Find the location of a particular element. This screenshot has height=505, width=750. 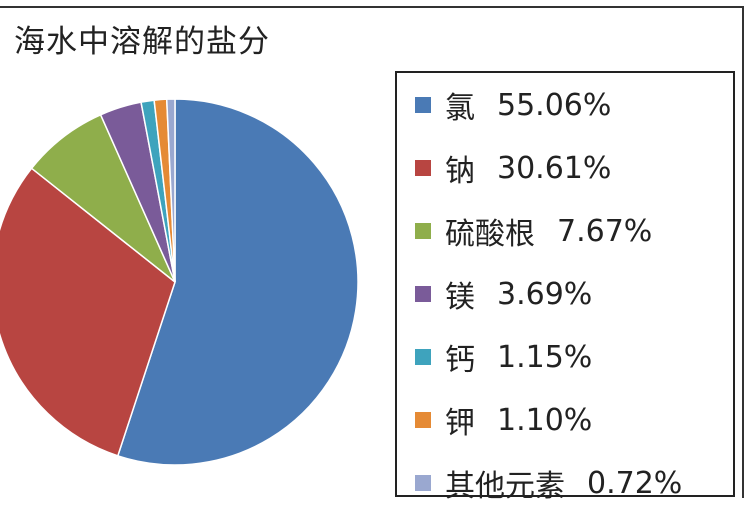

legend-item: 钙 1.15% is located at coordinates (504, 357).